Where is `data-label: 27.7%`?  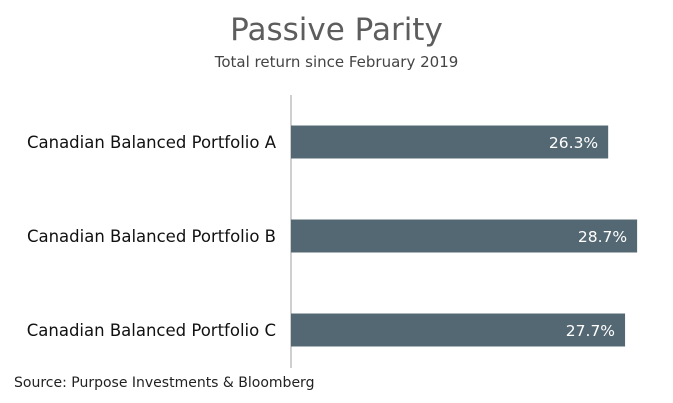
data-label: 27.7% is located at coordinates (590, 331).